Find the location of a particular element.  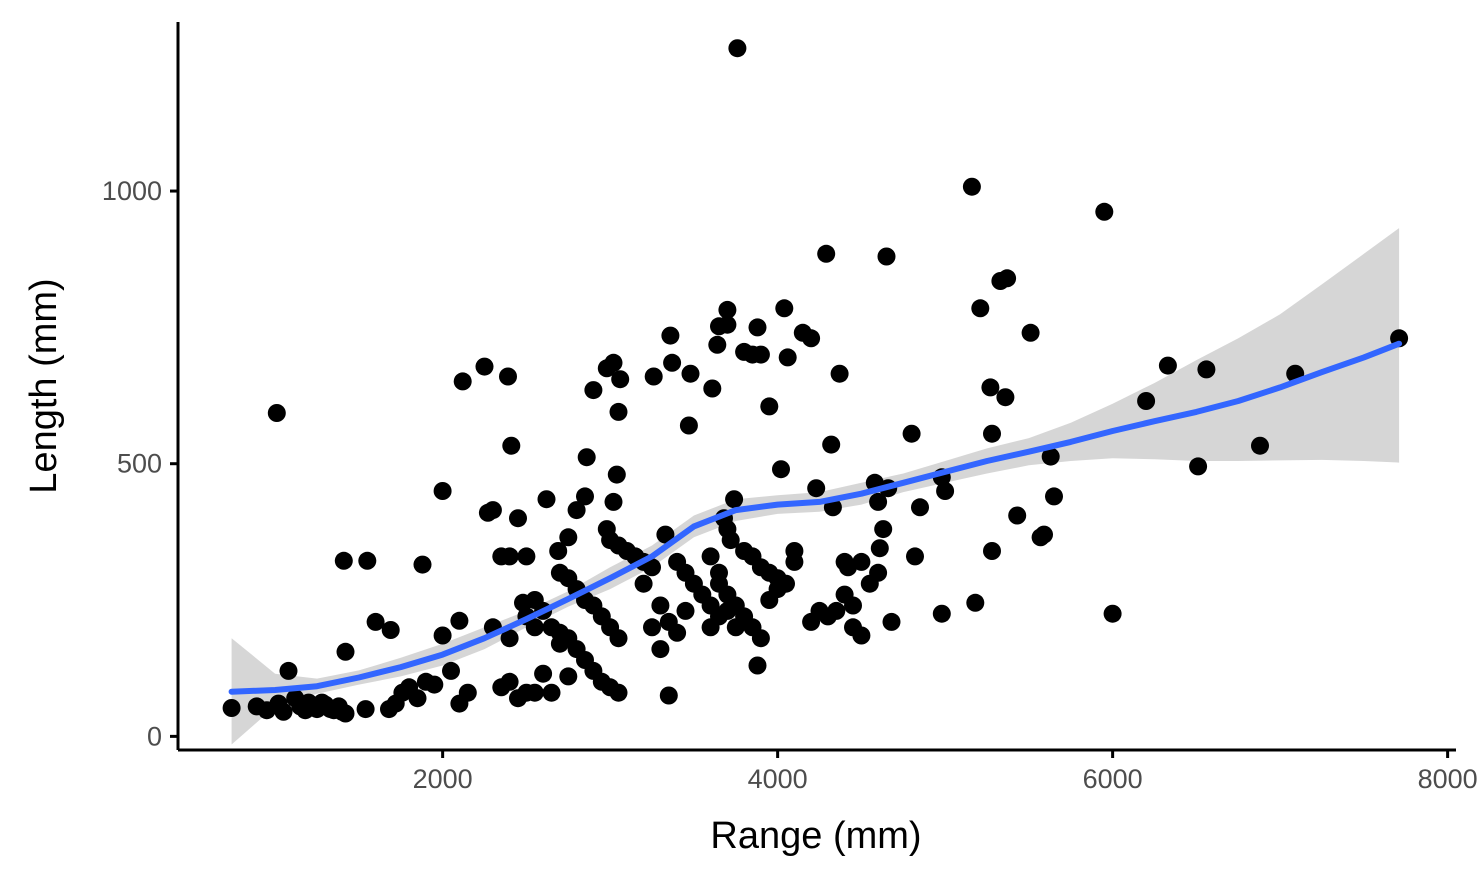

x-tick-label: 8000 is located at coordinates (1448, 779).